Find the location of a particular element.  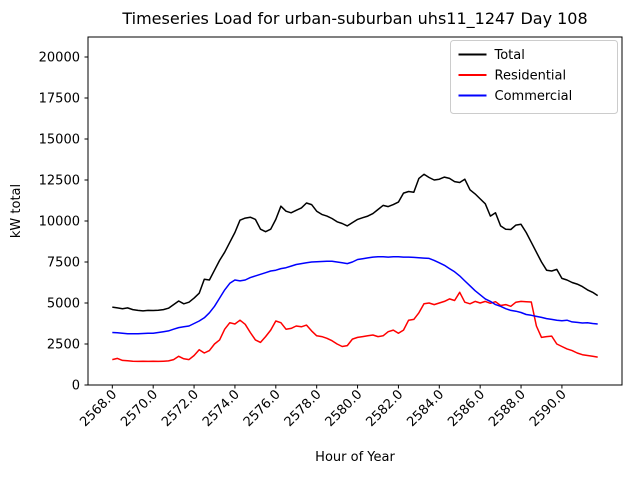

x-axis-tick-label: 2568.0 is located at coordinates (98, 408).